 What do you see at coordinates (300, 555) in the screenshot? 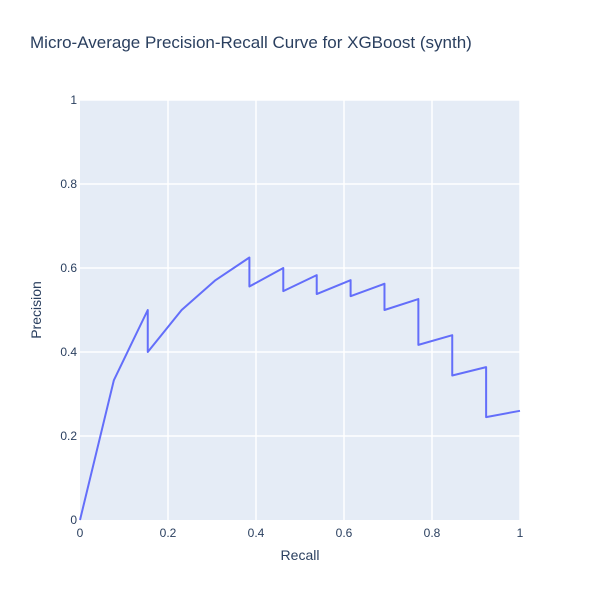
I see `x-axis-label: Recall` at bounding box center [300, 555].